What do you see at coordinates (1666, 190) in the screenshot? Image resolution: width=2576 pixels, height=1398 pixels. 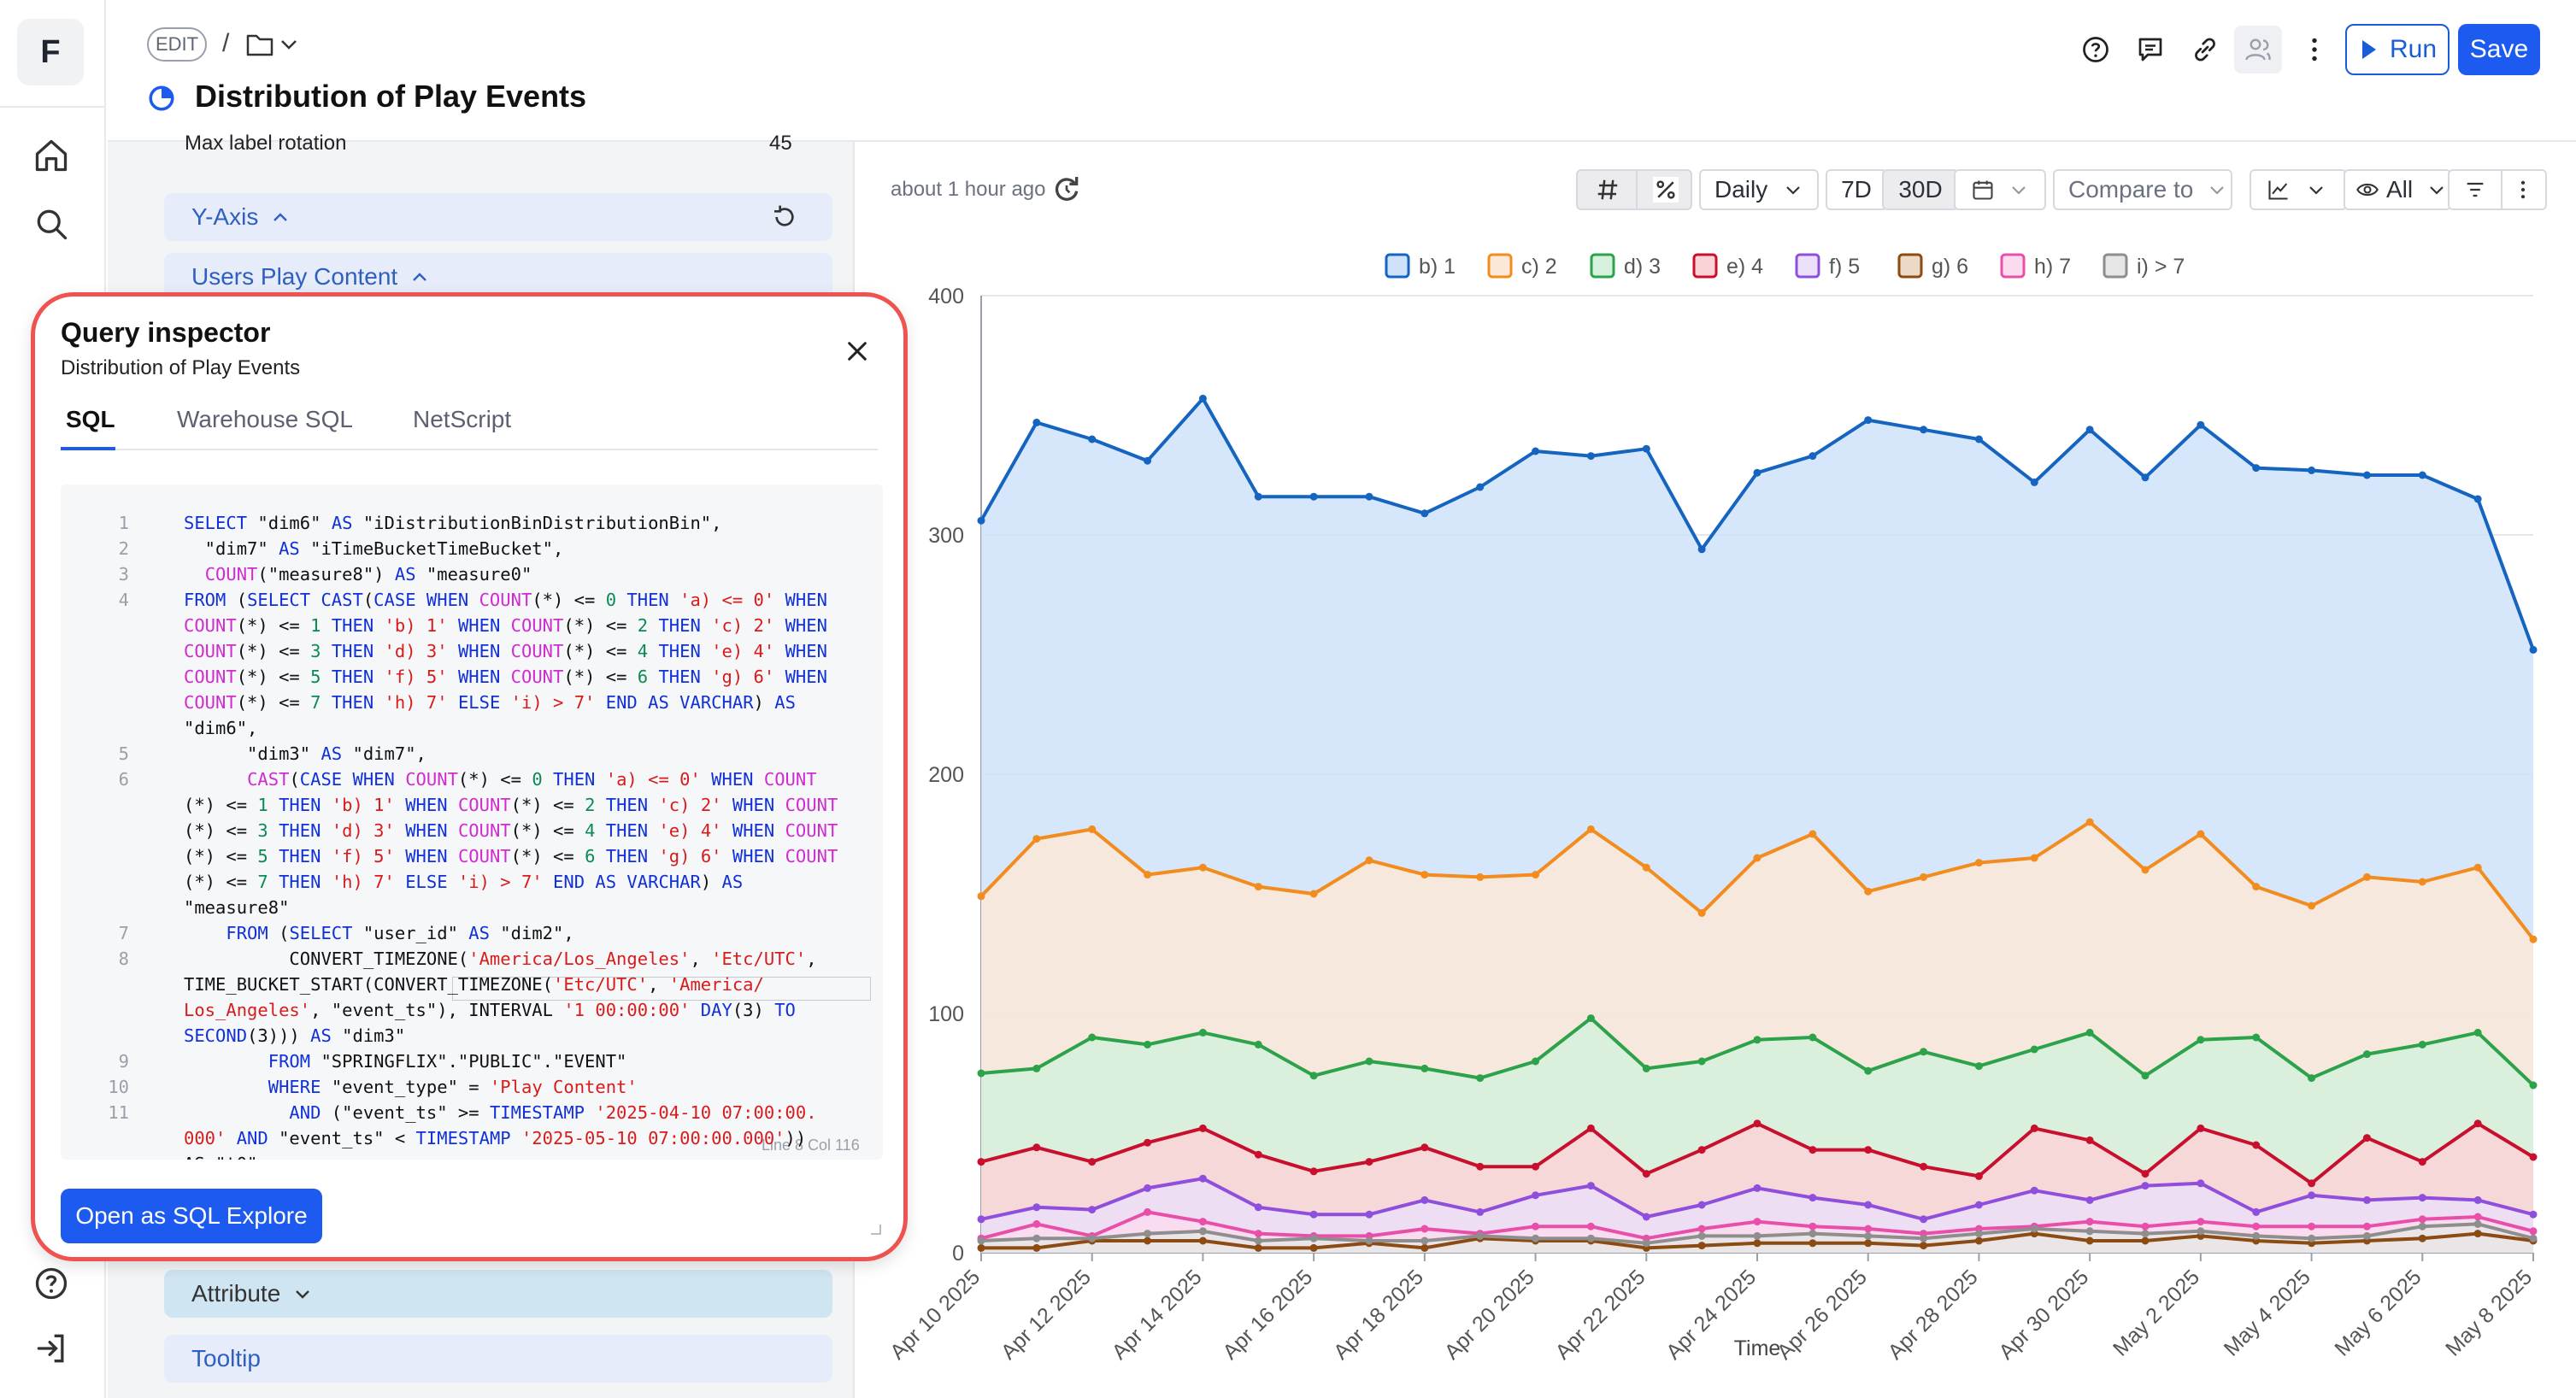 I see `percent-icon` at bounding box center [1666, 190].